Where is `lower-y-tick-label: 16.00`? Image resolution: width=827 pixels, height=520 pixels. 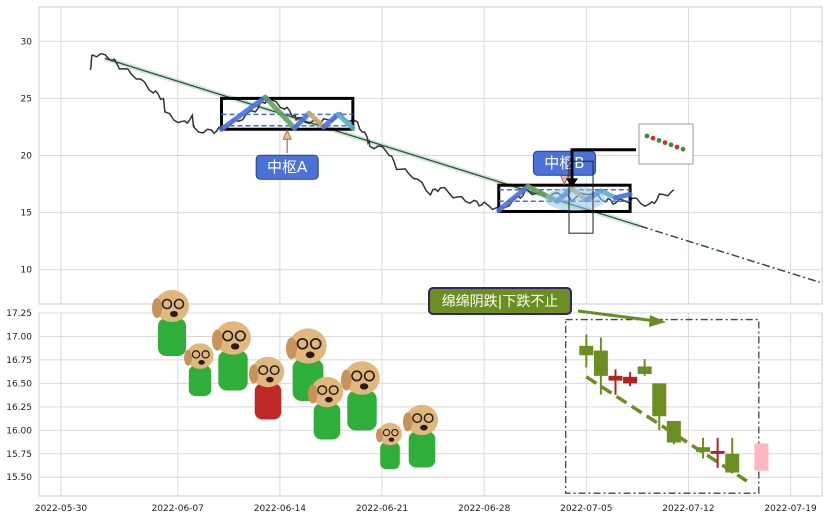 lower-y-tick-label: 16.00 is located at coordinates (19, 431).